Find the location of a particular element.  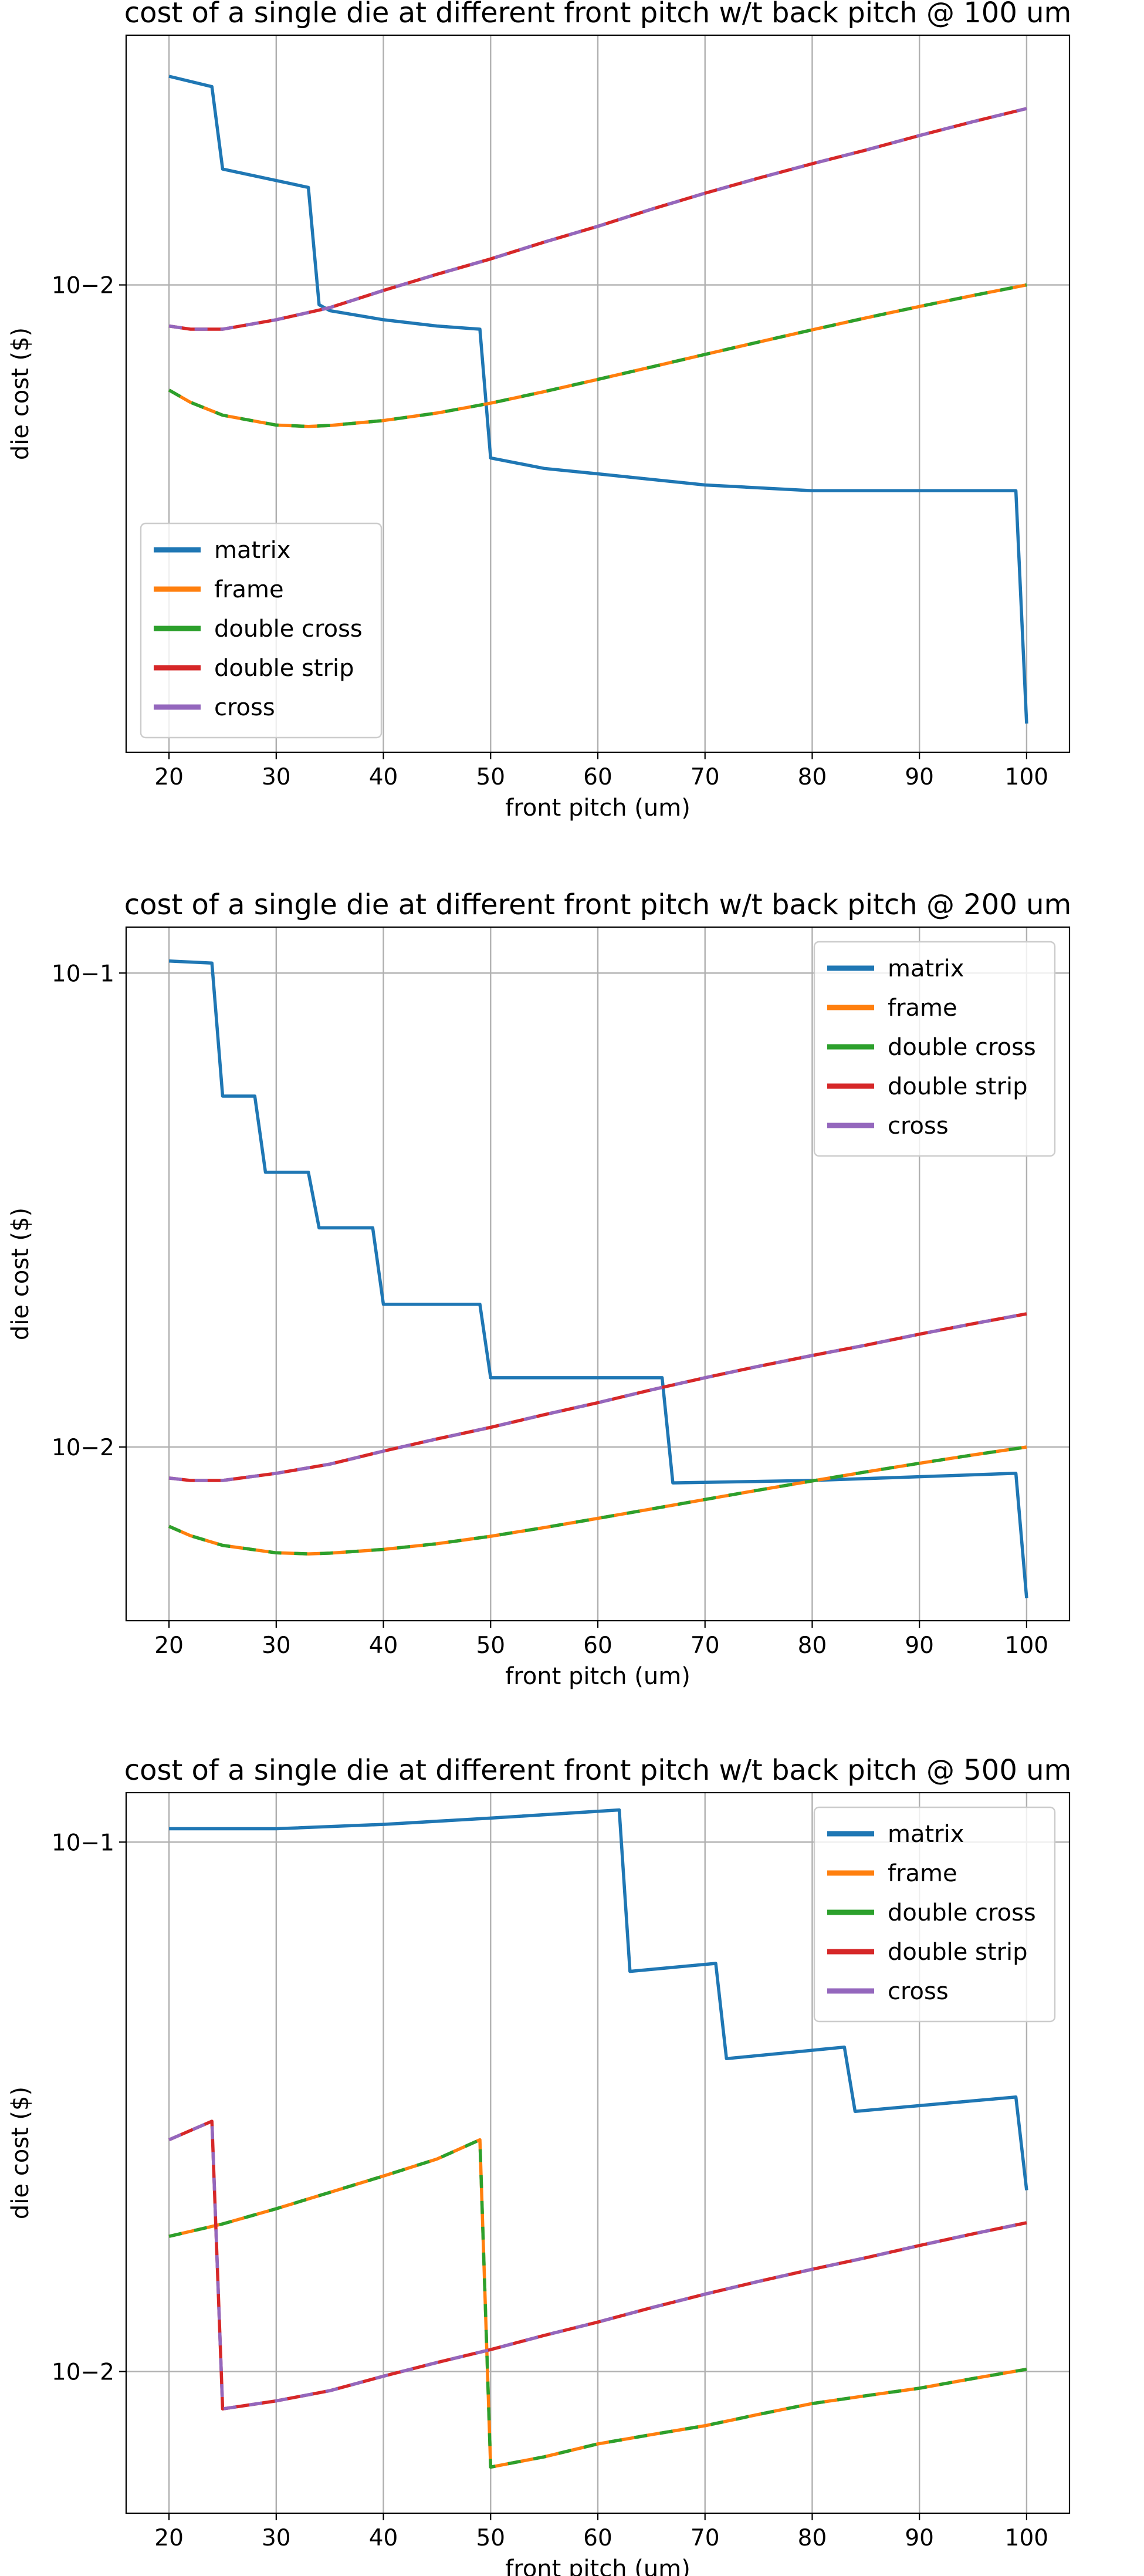

series-line-cross is located at coordinates (597, 219).